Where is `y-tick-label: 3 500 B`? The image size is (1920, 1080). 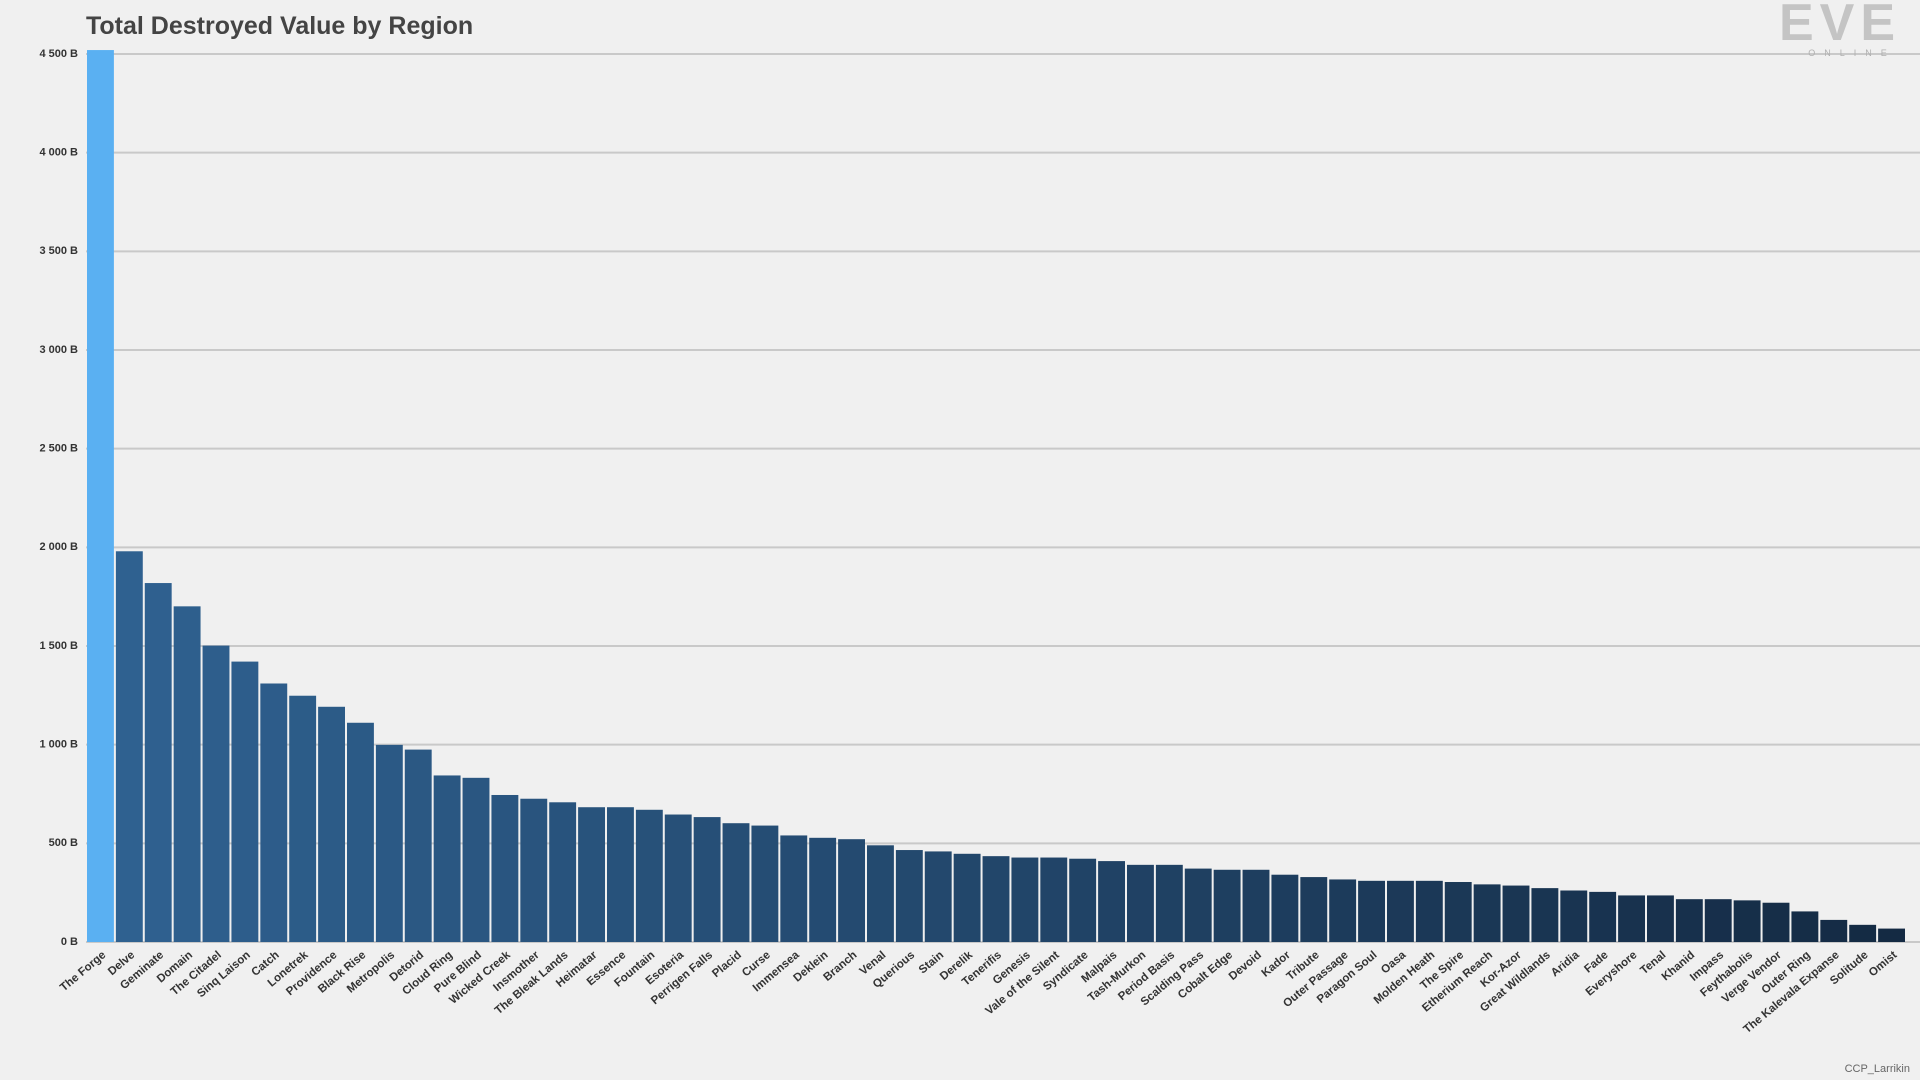
y-tick-label: 3 500 B is located at coordinates (58, 251).